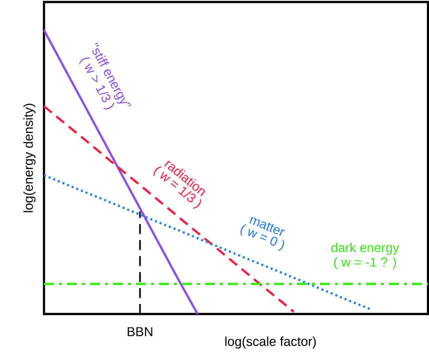  Describe the element at coordinates (365, 263) in the screenshot. I see `annotation: ( w = -1 ? )` at that location.